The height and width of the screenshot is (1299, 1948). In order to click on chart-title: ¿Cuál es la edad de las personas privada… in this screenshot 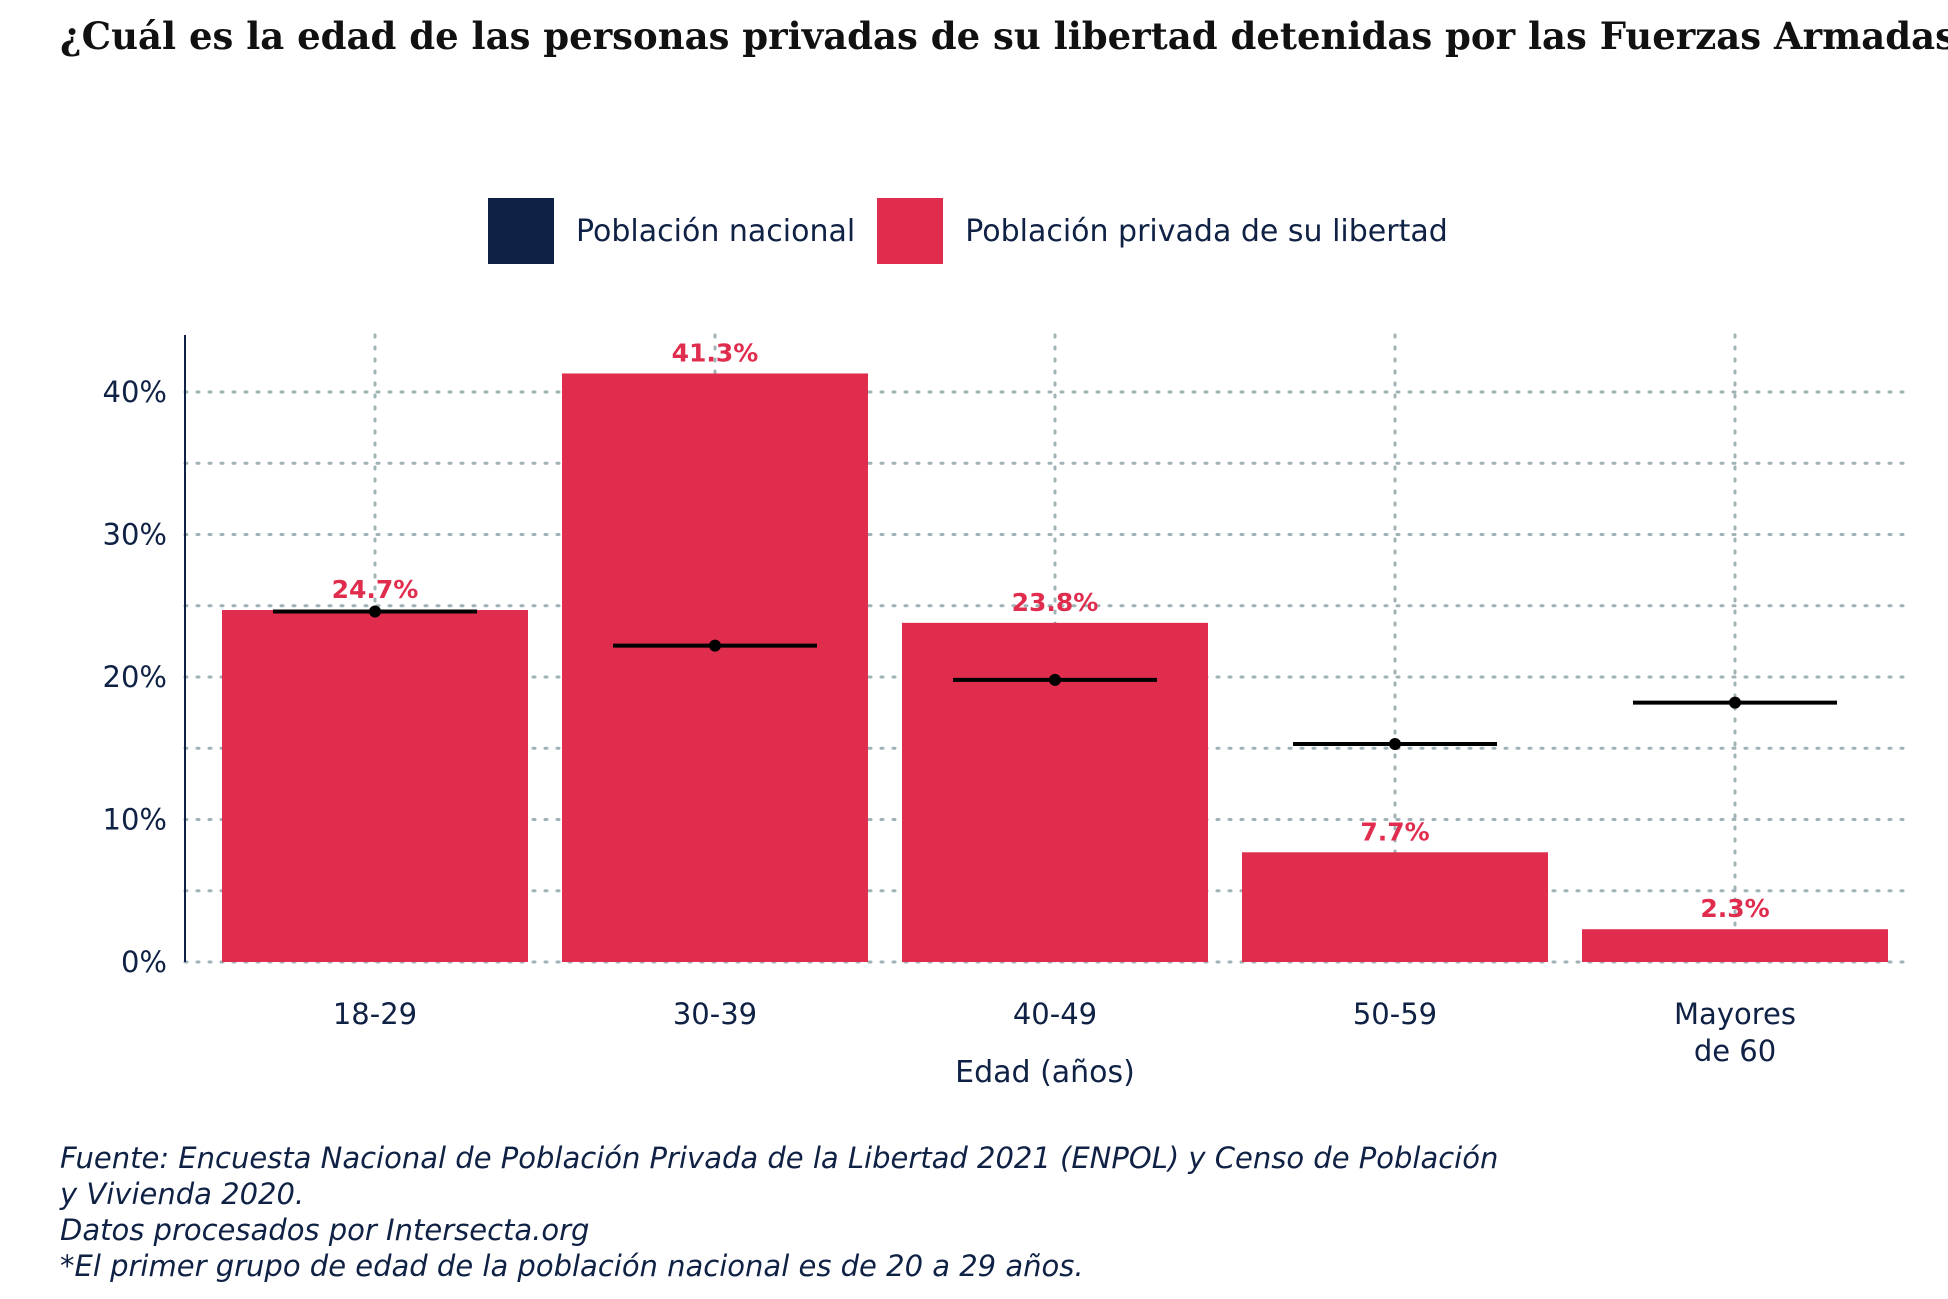, I will do `click(1004, 36)`.